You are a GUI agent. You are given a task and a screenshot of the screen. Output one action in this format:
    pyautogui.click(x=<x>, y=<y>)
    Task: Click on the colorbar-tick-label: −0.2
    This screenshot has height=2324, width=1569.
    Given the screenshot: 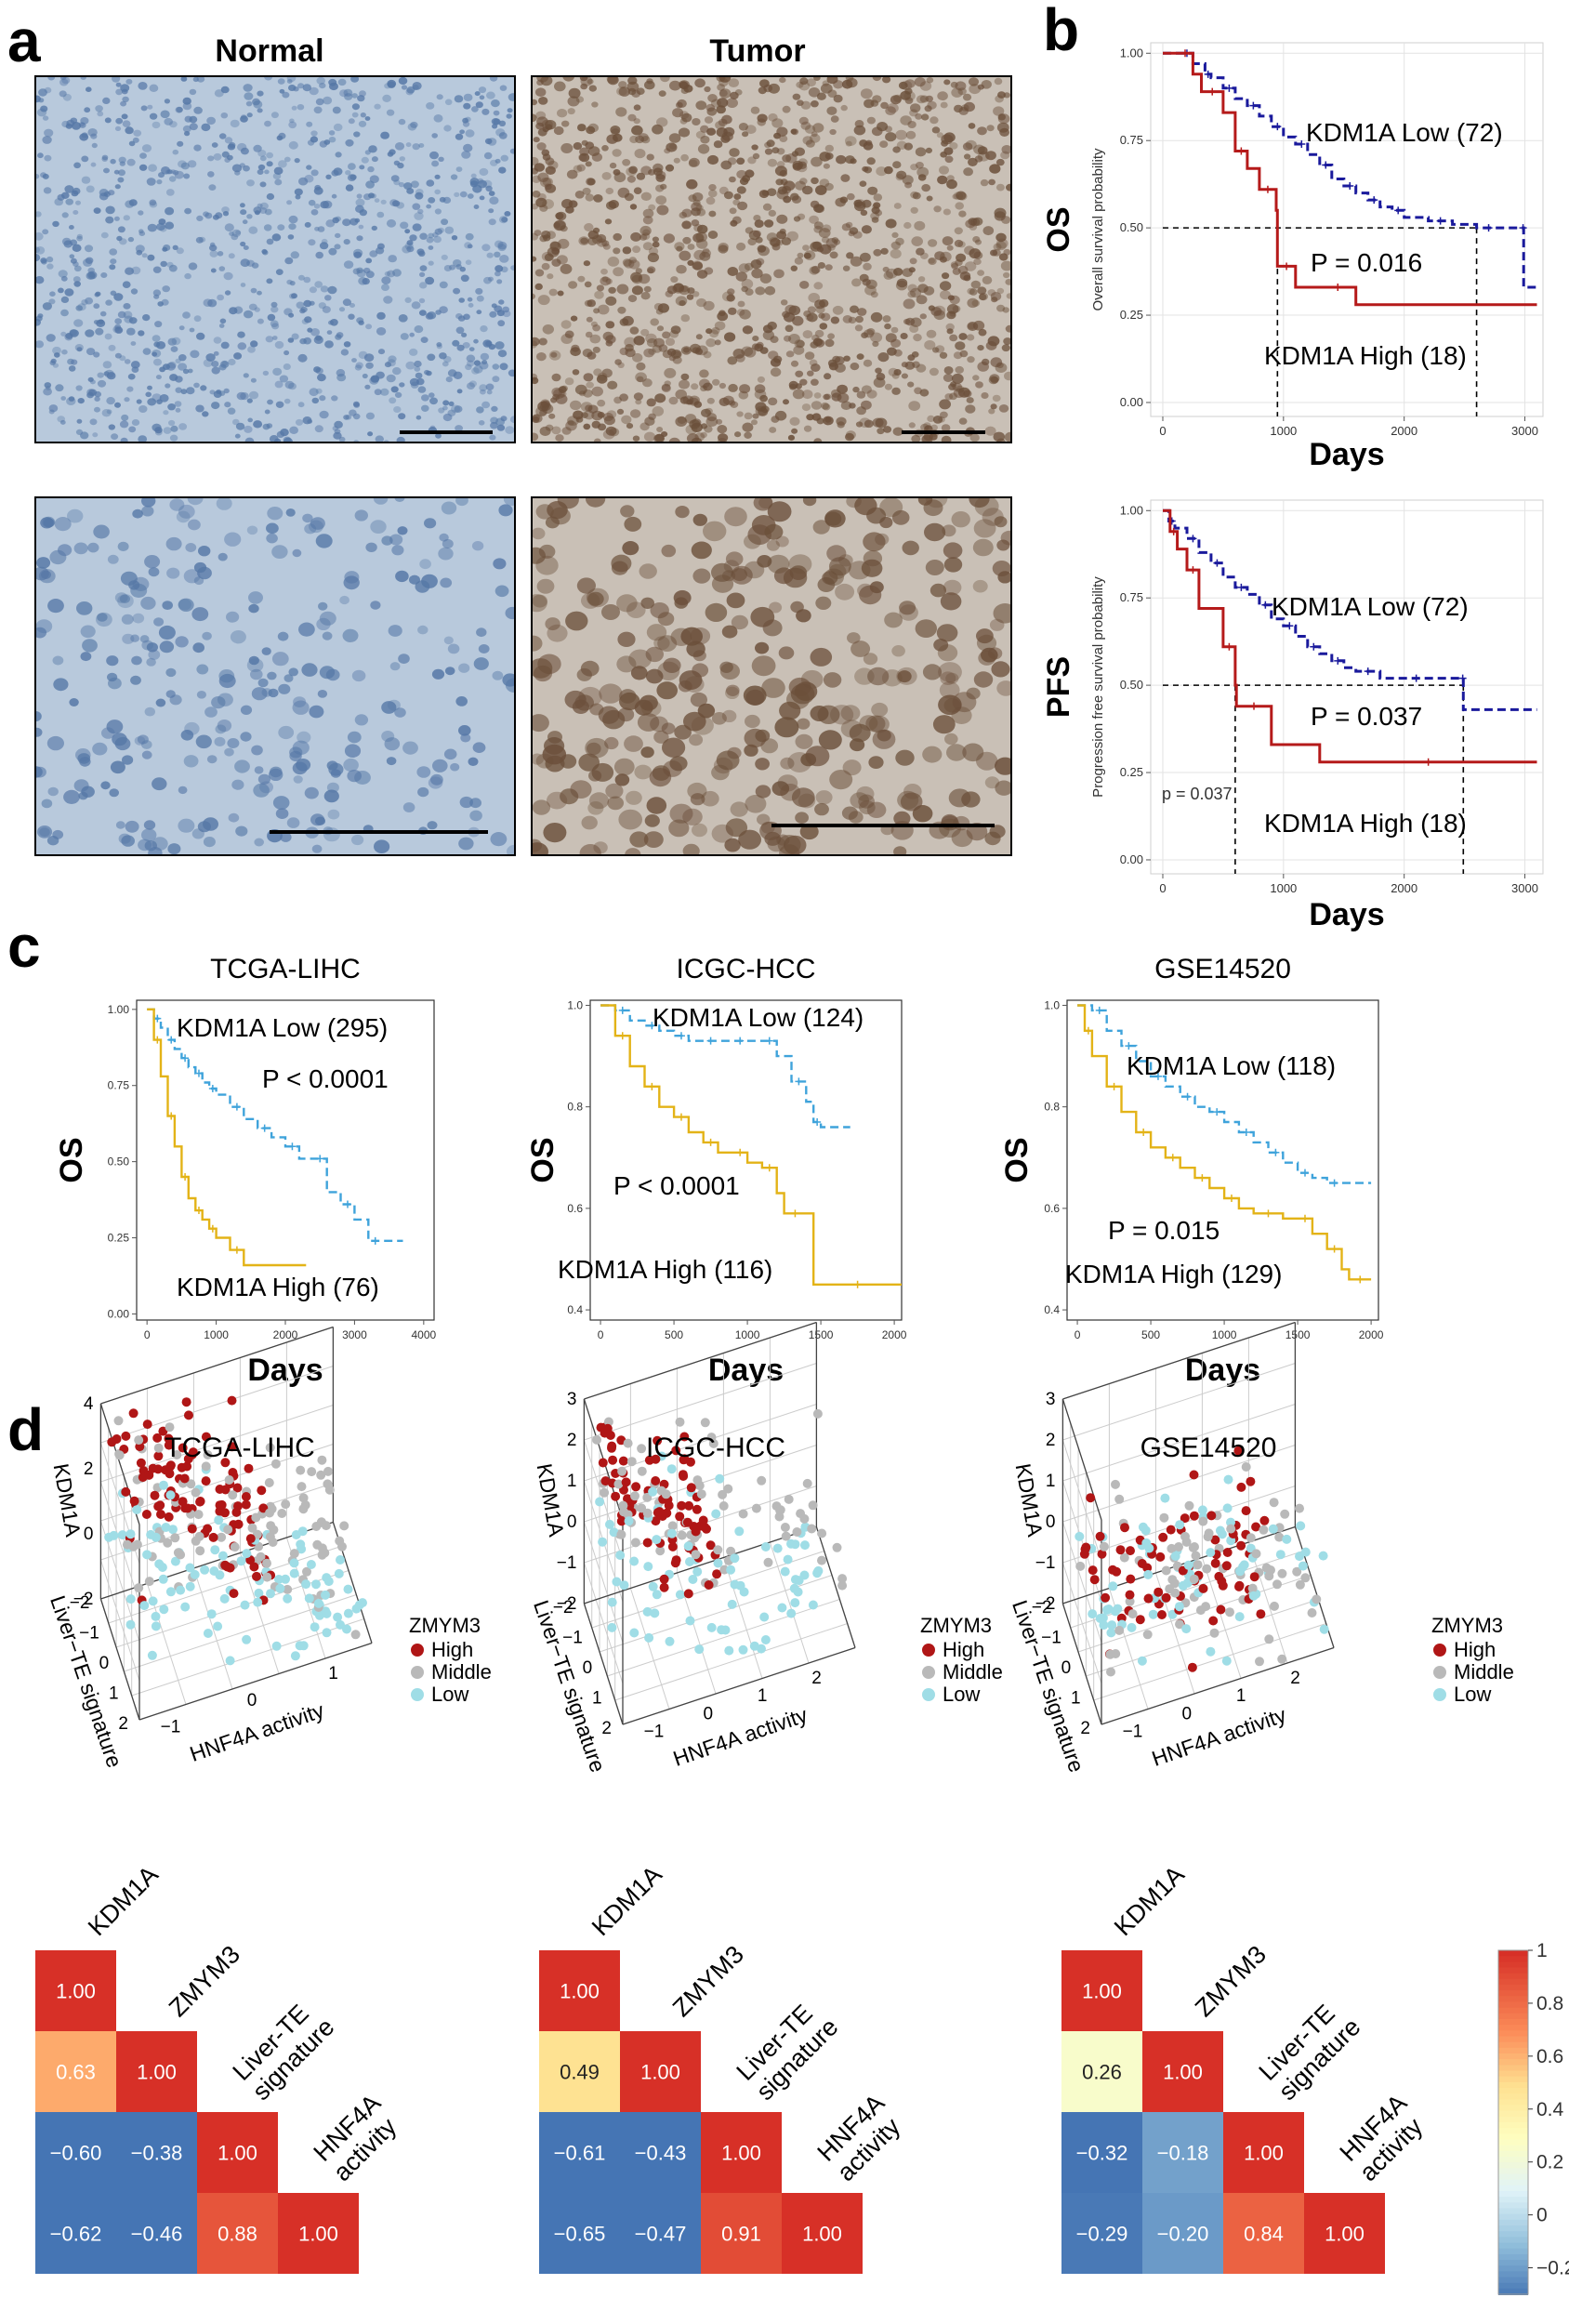 What is the action you would take?
    pyautogui.click(x=1552, y=2268)
    